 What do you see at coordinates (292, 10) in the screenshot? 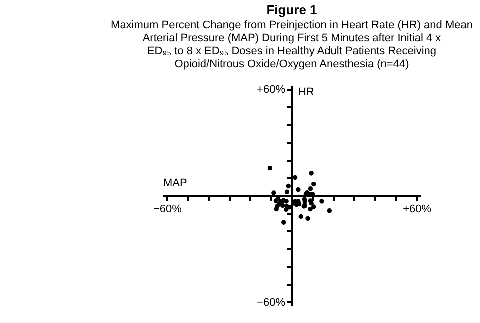
I see `chart-title: Figure 1` at bounding box center [292, 10].